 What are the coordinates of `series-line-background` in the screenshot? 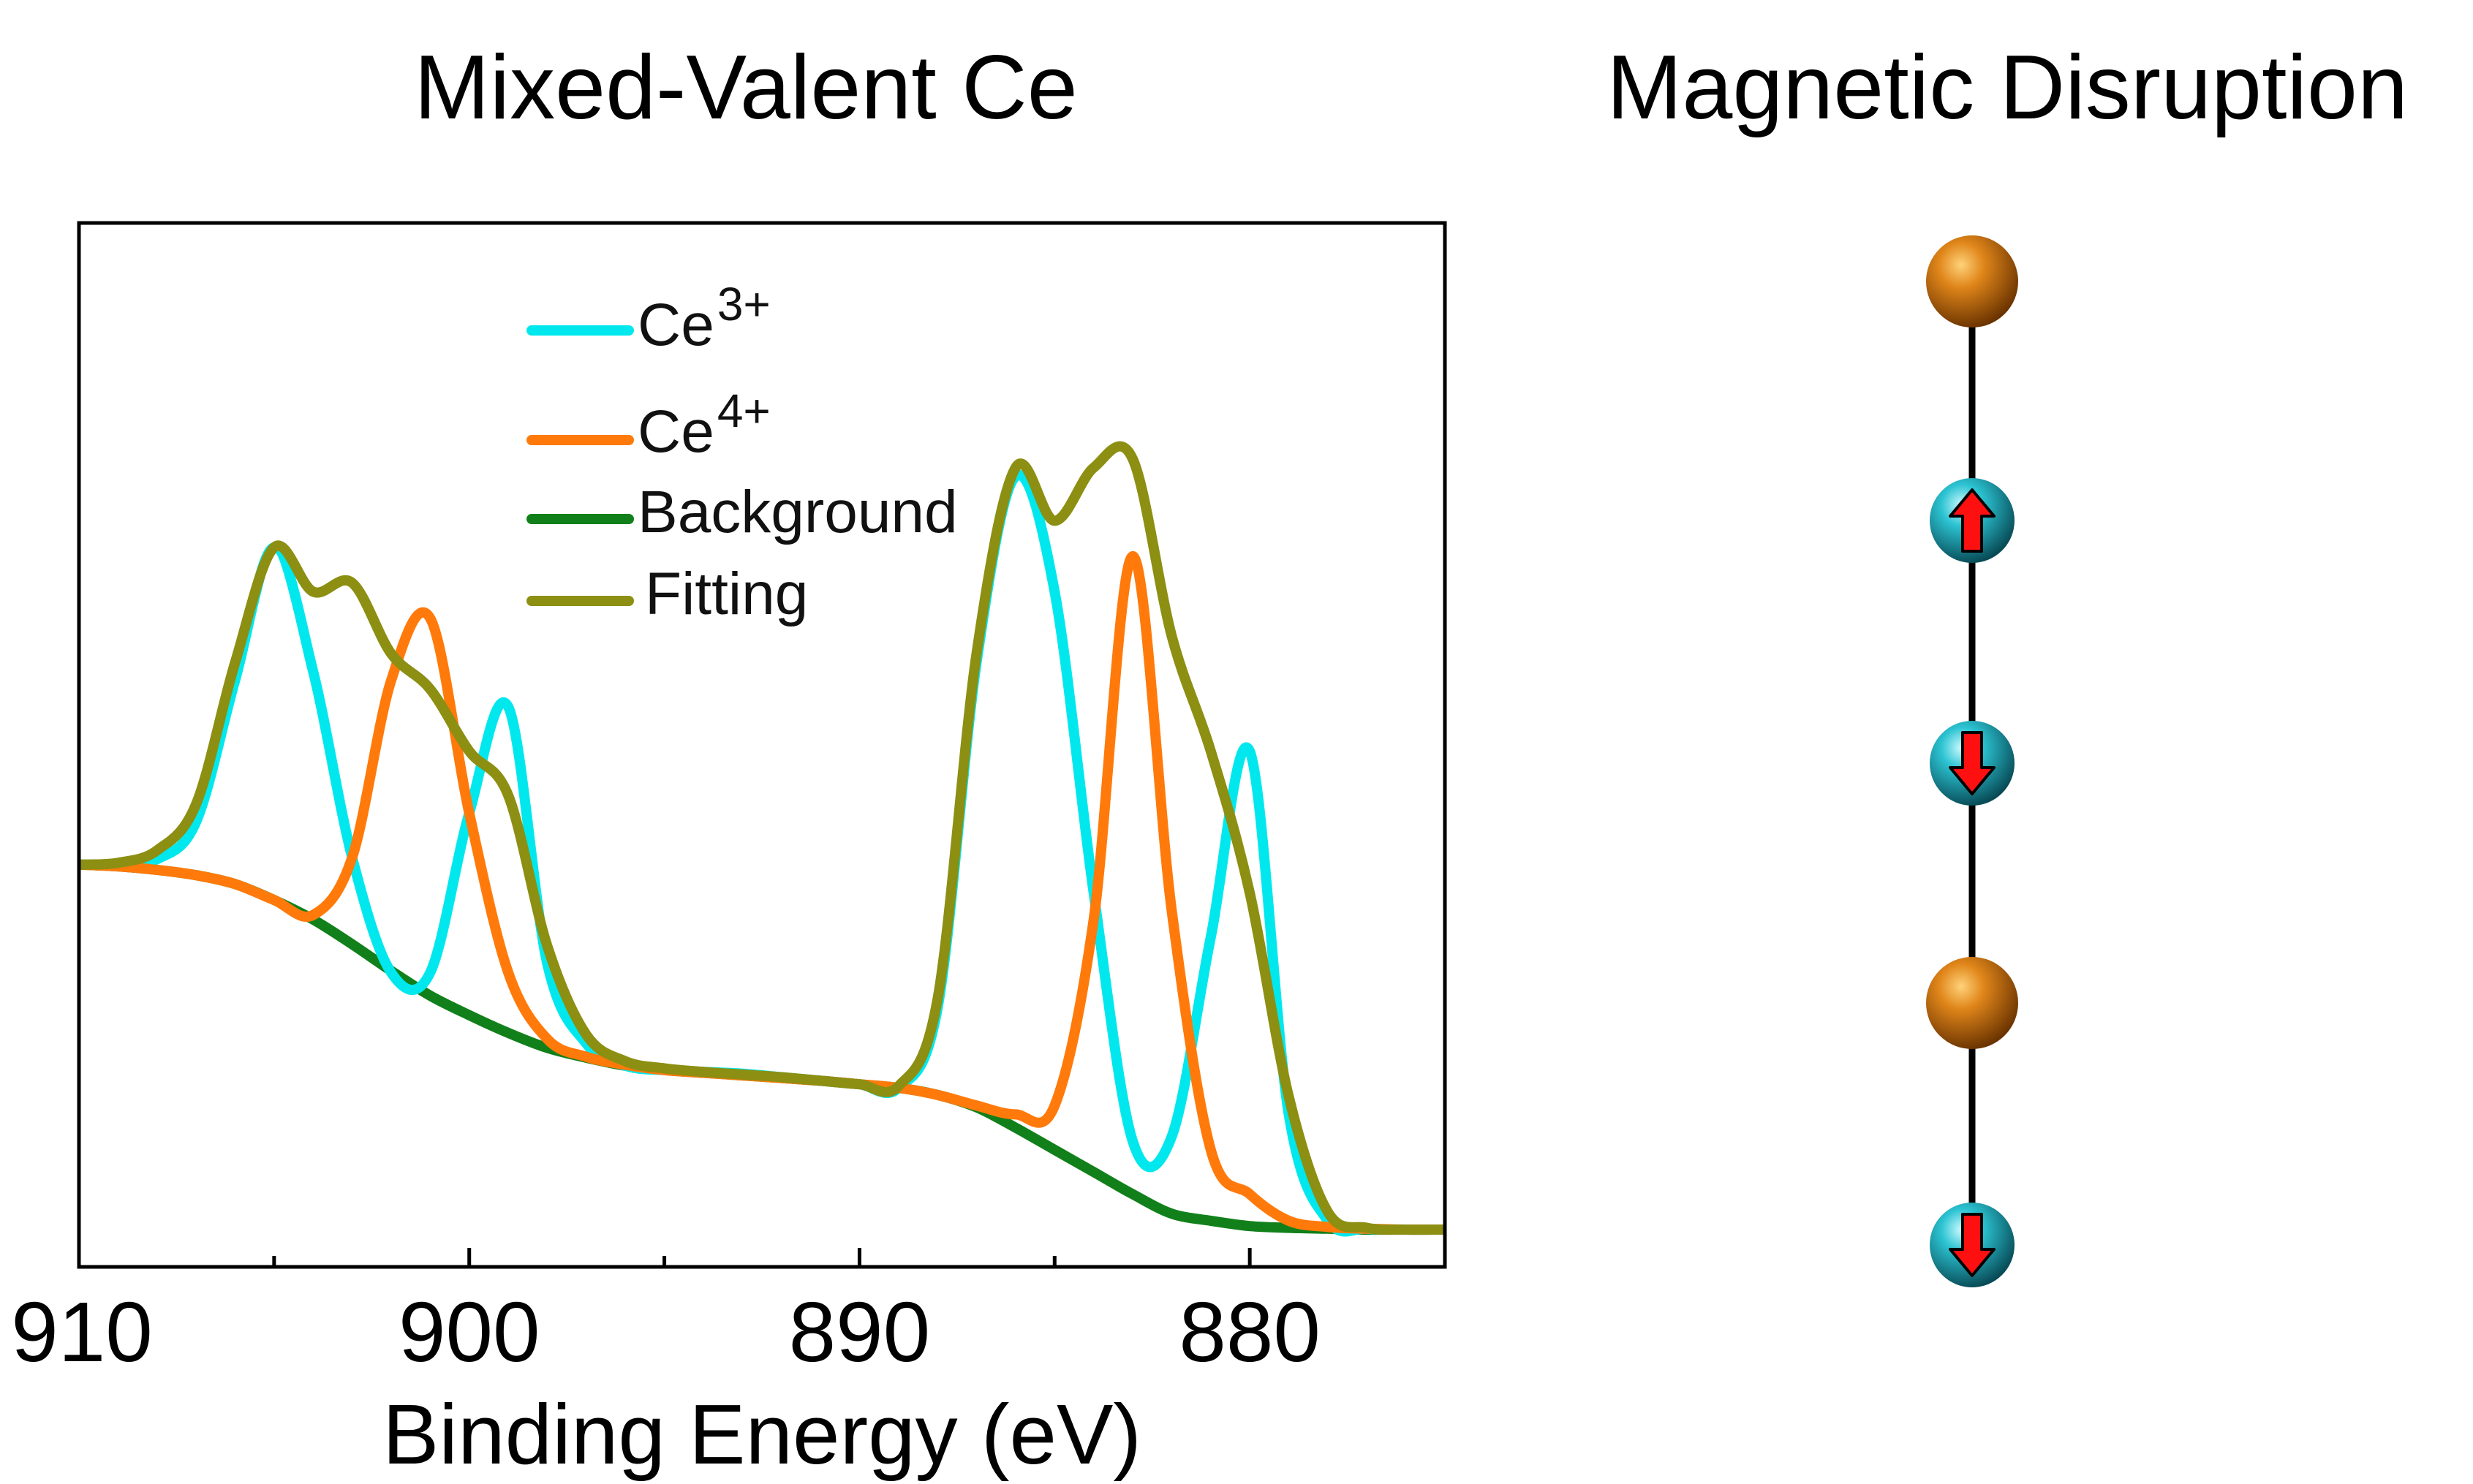 It's located at (762, 1047).